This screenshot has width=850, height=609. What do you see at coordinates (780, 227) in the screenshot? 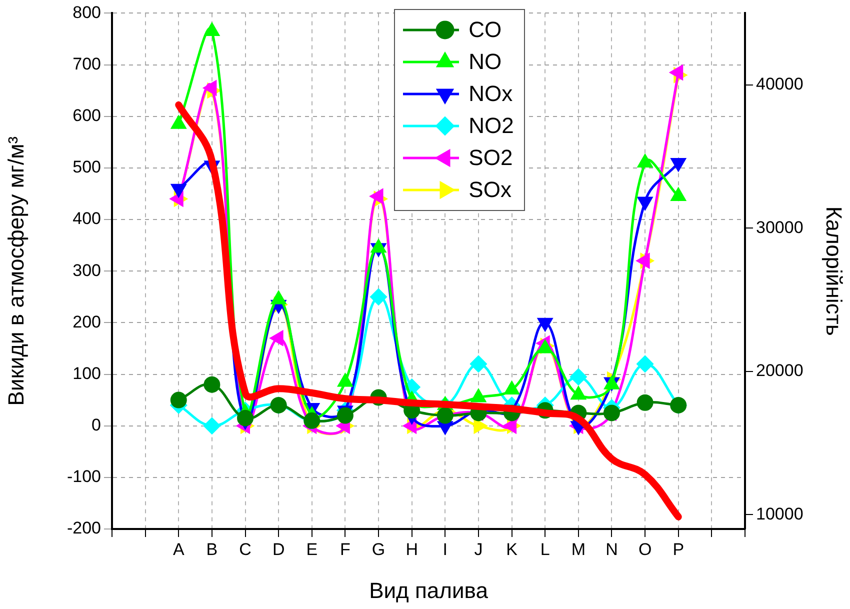
I see `y2-tick-label: 30000` at bounding box center [780, 227].